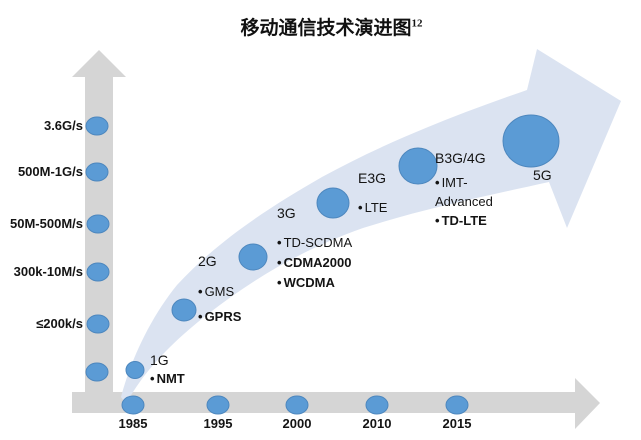 This screenshot has width=641, height=440. What do you see at coordinates (372, 178) in the screenshot?
I see `generation-label: E3G` at bounding box center [372, 178].